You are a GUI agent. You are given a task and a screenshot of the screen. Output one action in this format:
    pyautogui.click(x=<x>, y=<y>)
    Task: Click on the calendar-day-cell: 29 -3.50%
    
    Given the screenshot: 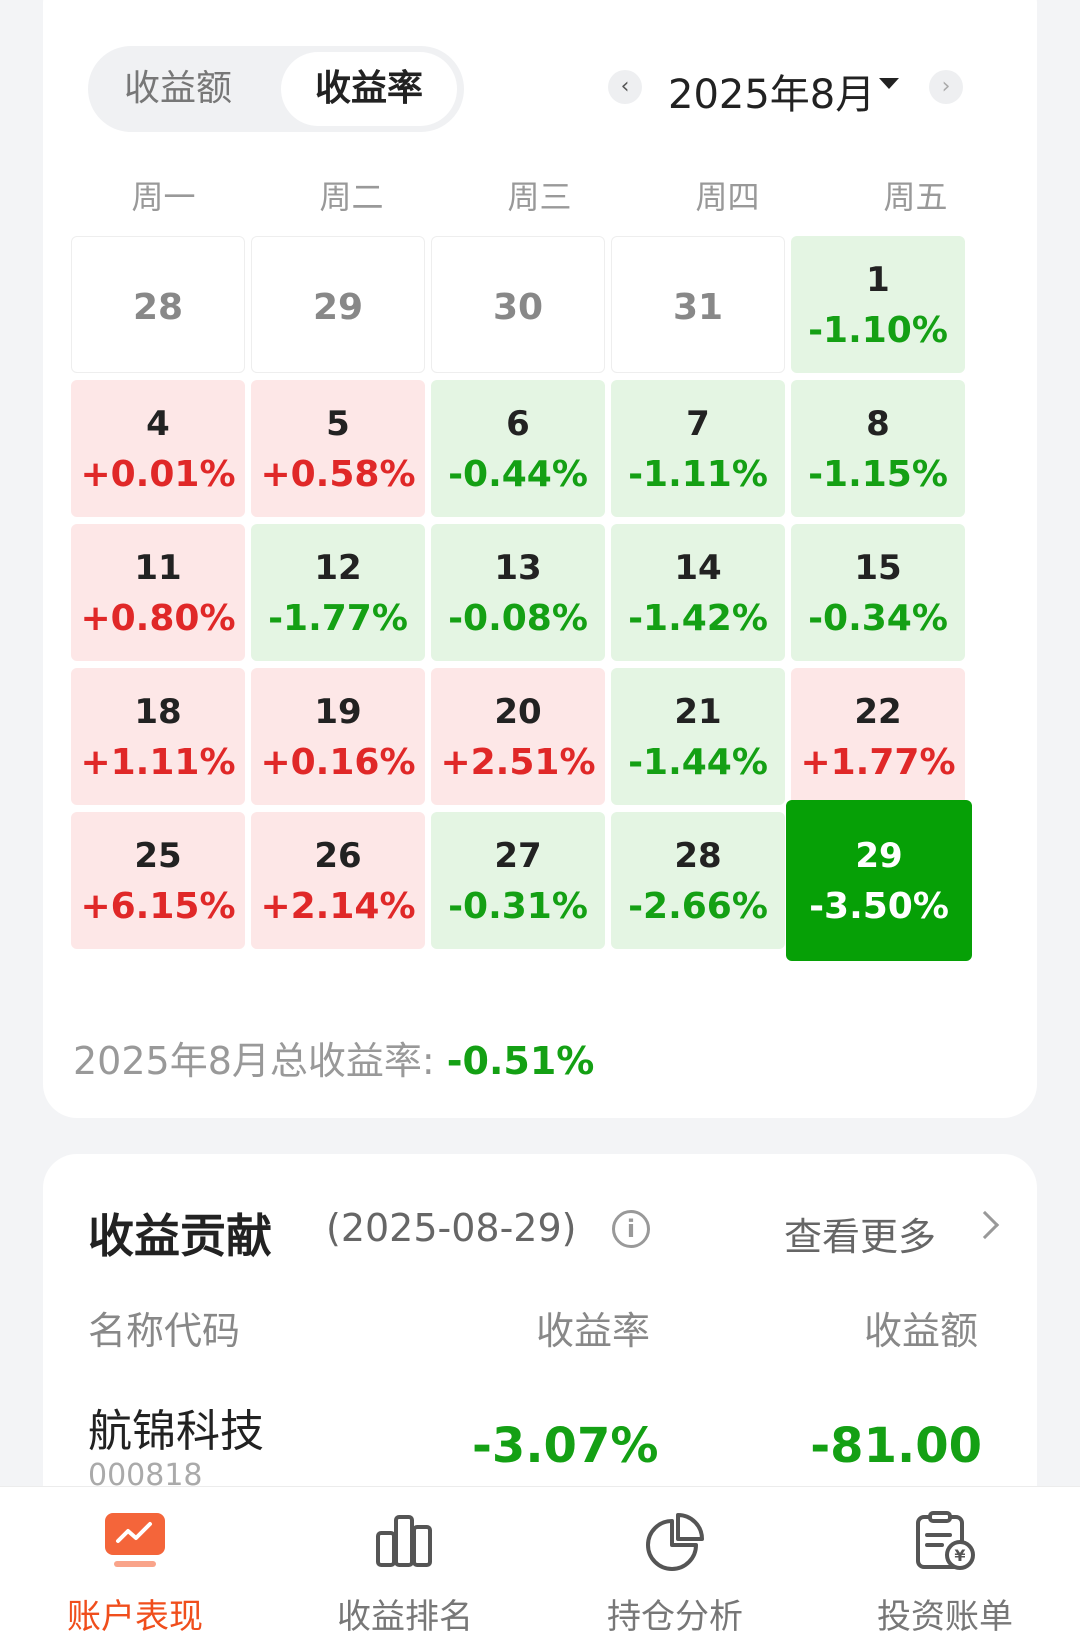 What is the action you would take?
    pyautogui.click(x=879, y=880)
    